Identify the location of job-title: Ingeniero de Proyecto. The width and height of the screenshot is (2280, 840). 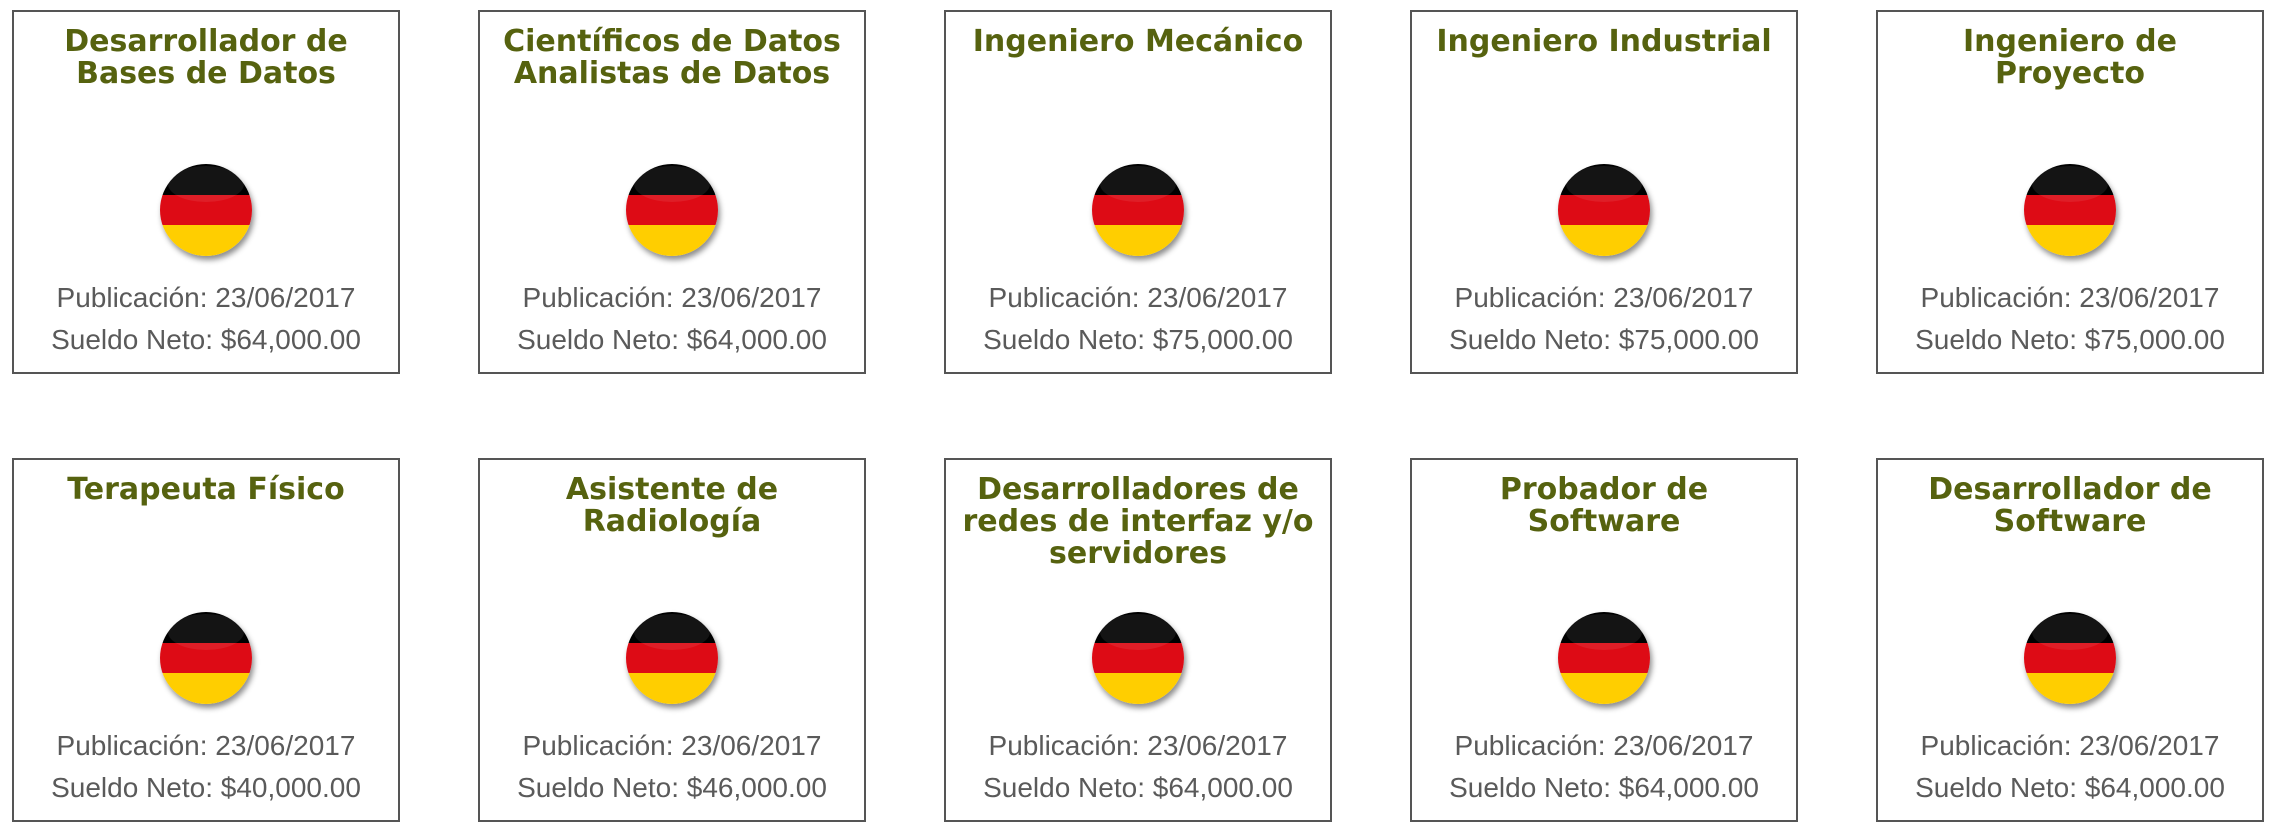
(2070, 57).